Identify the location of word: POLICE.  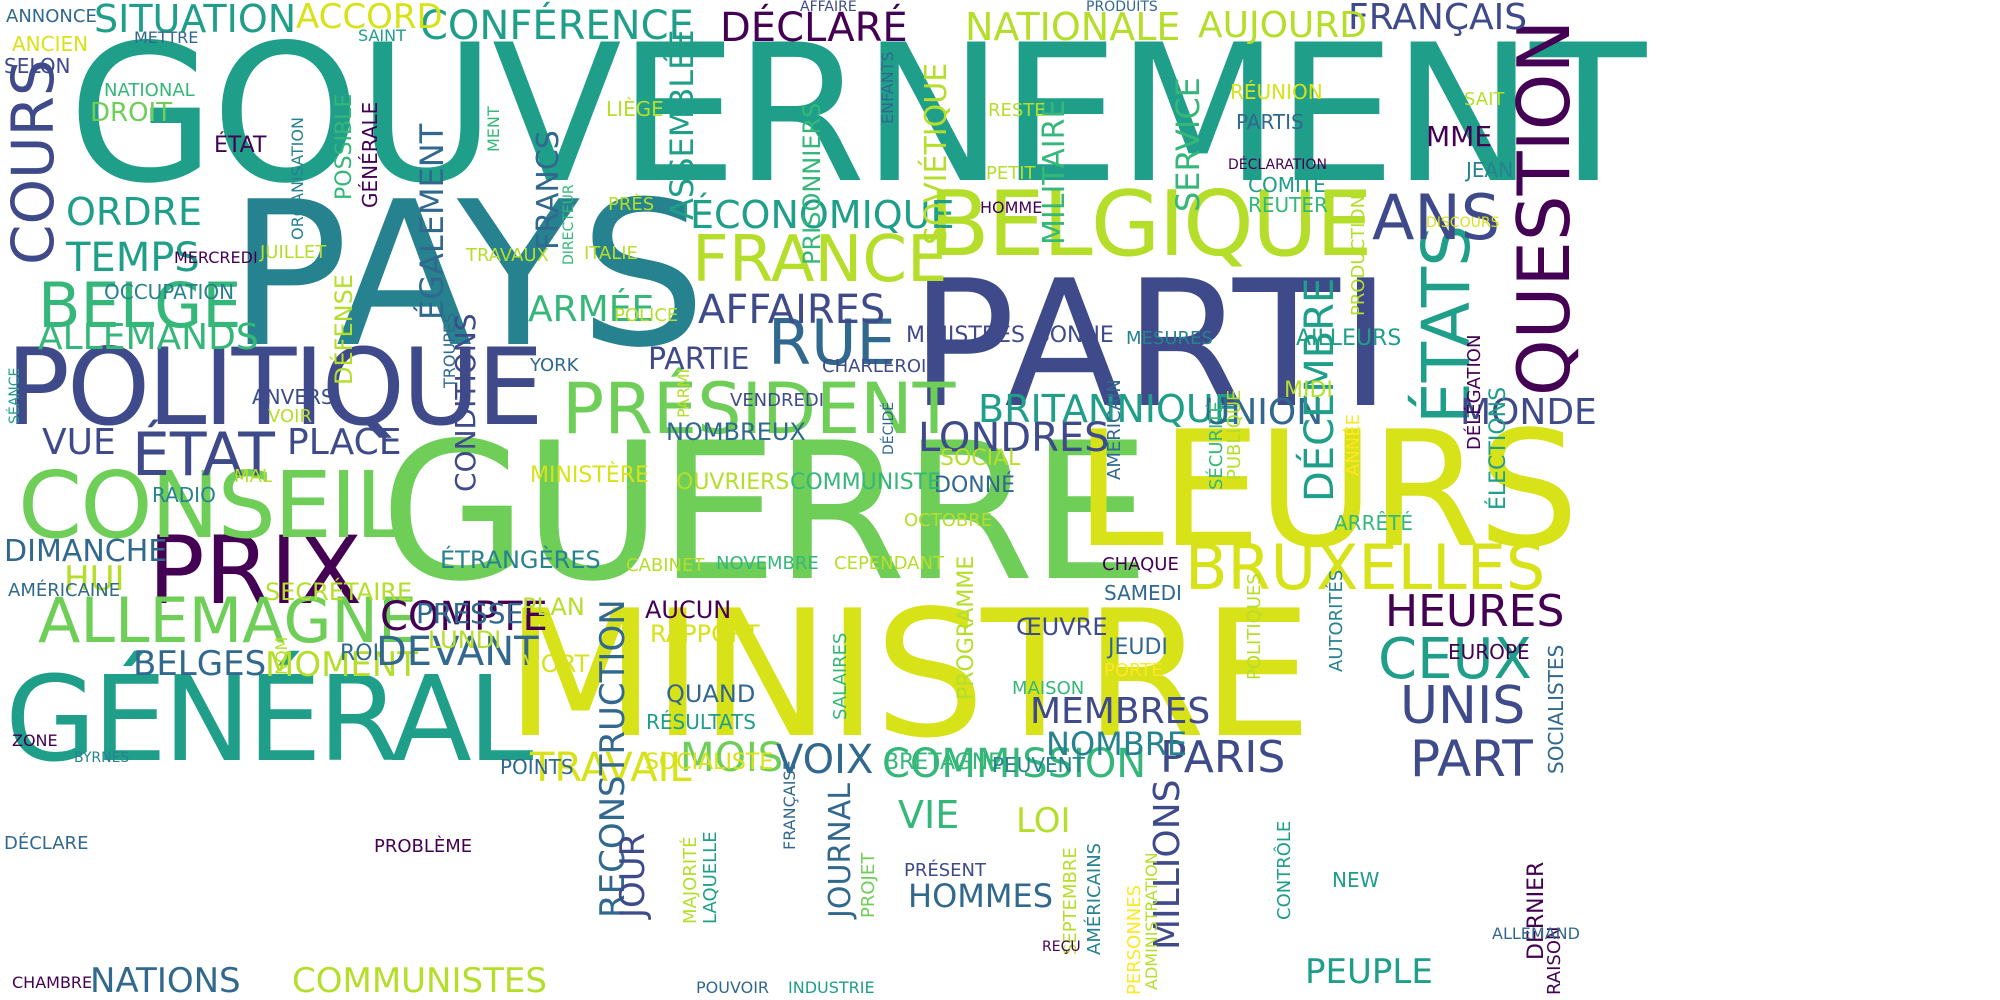
(646, 315).